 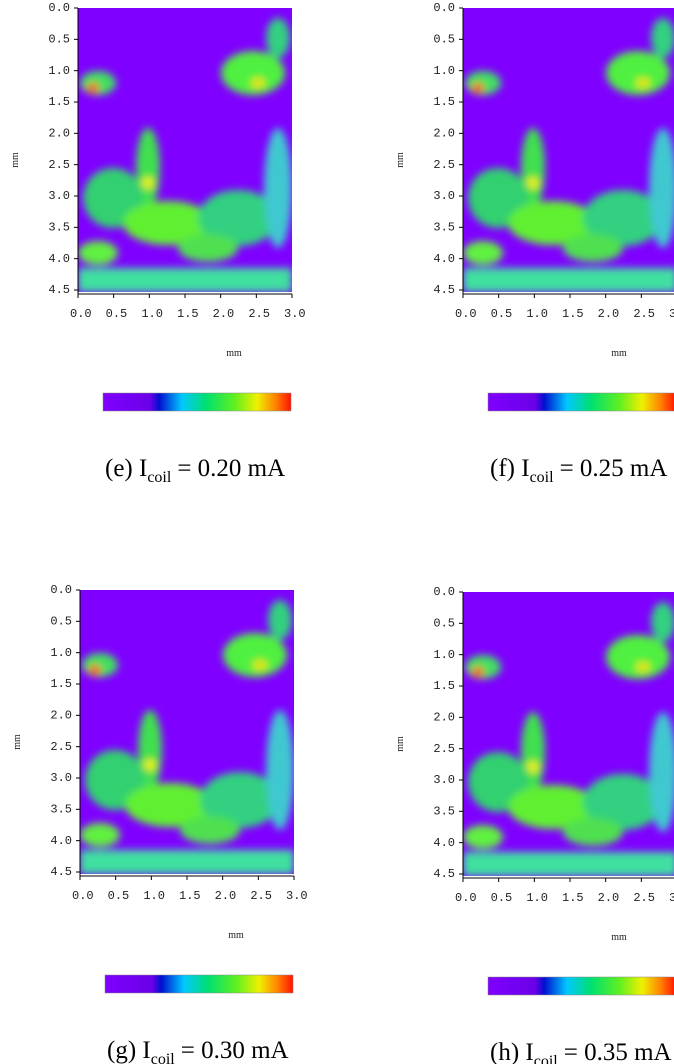 I want to click on caption: (e) Icoil = 0.20 mA, so click(x=195, y=470).